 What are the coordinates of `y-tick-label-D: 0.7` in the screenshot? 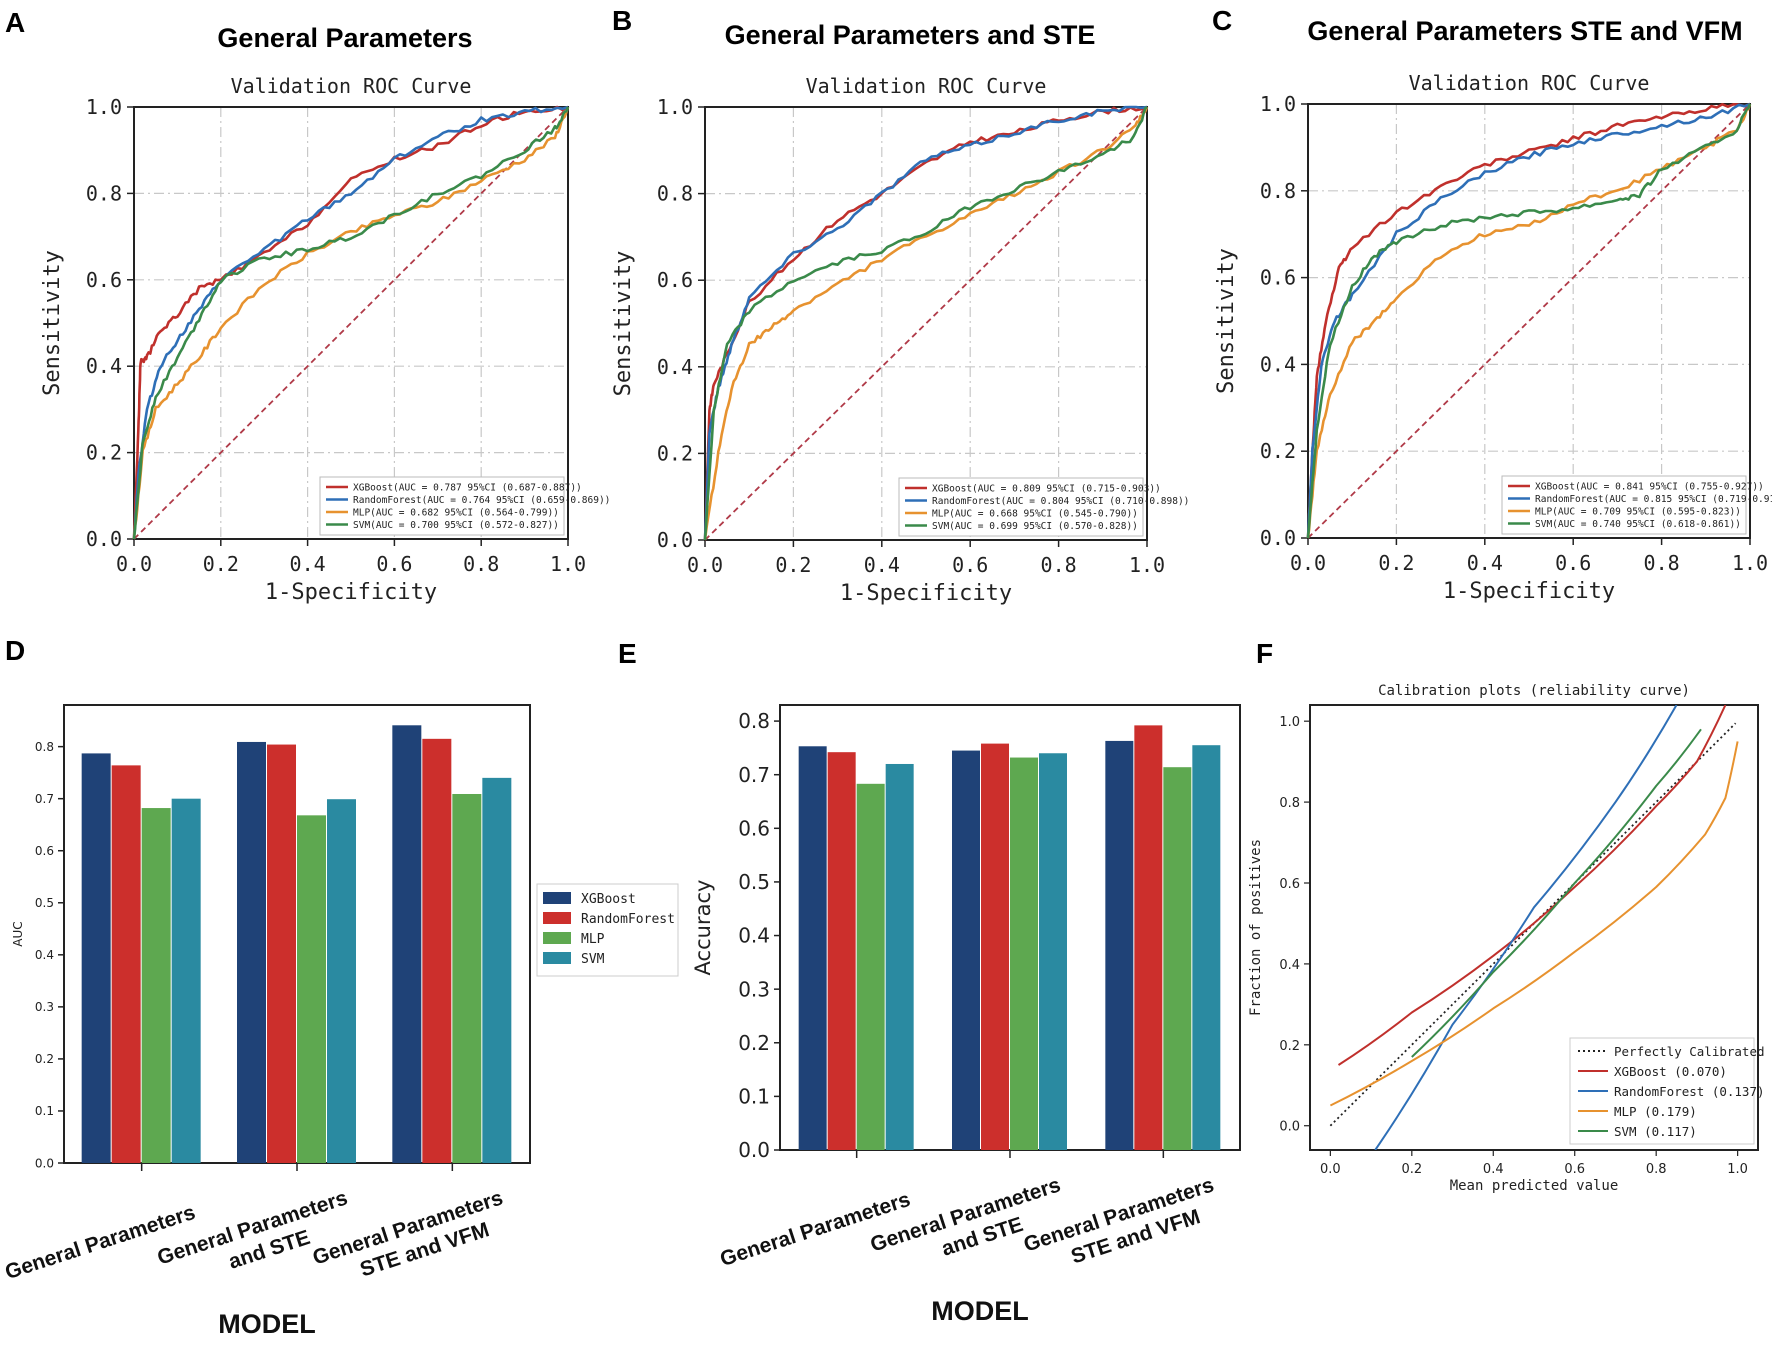 It's located at (44, 799).